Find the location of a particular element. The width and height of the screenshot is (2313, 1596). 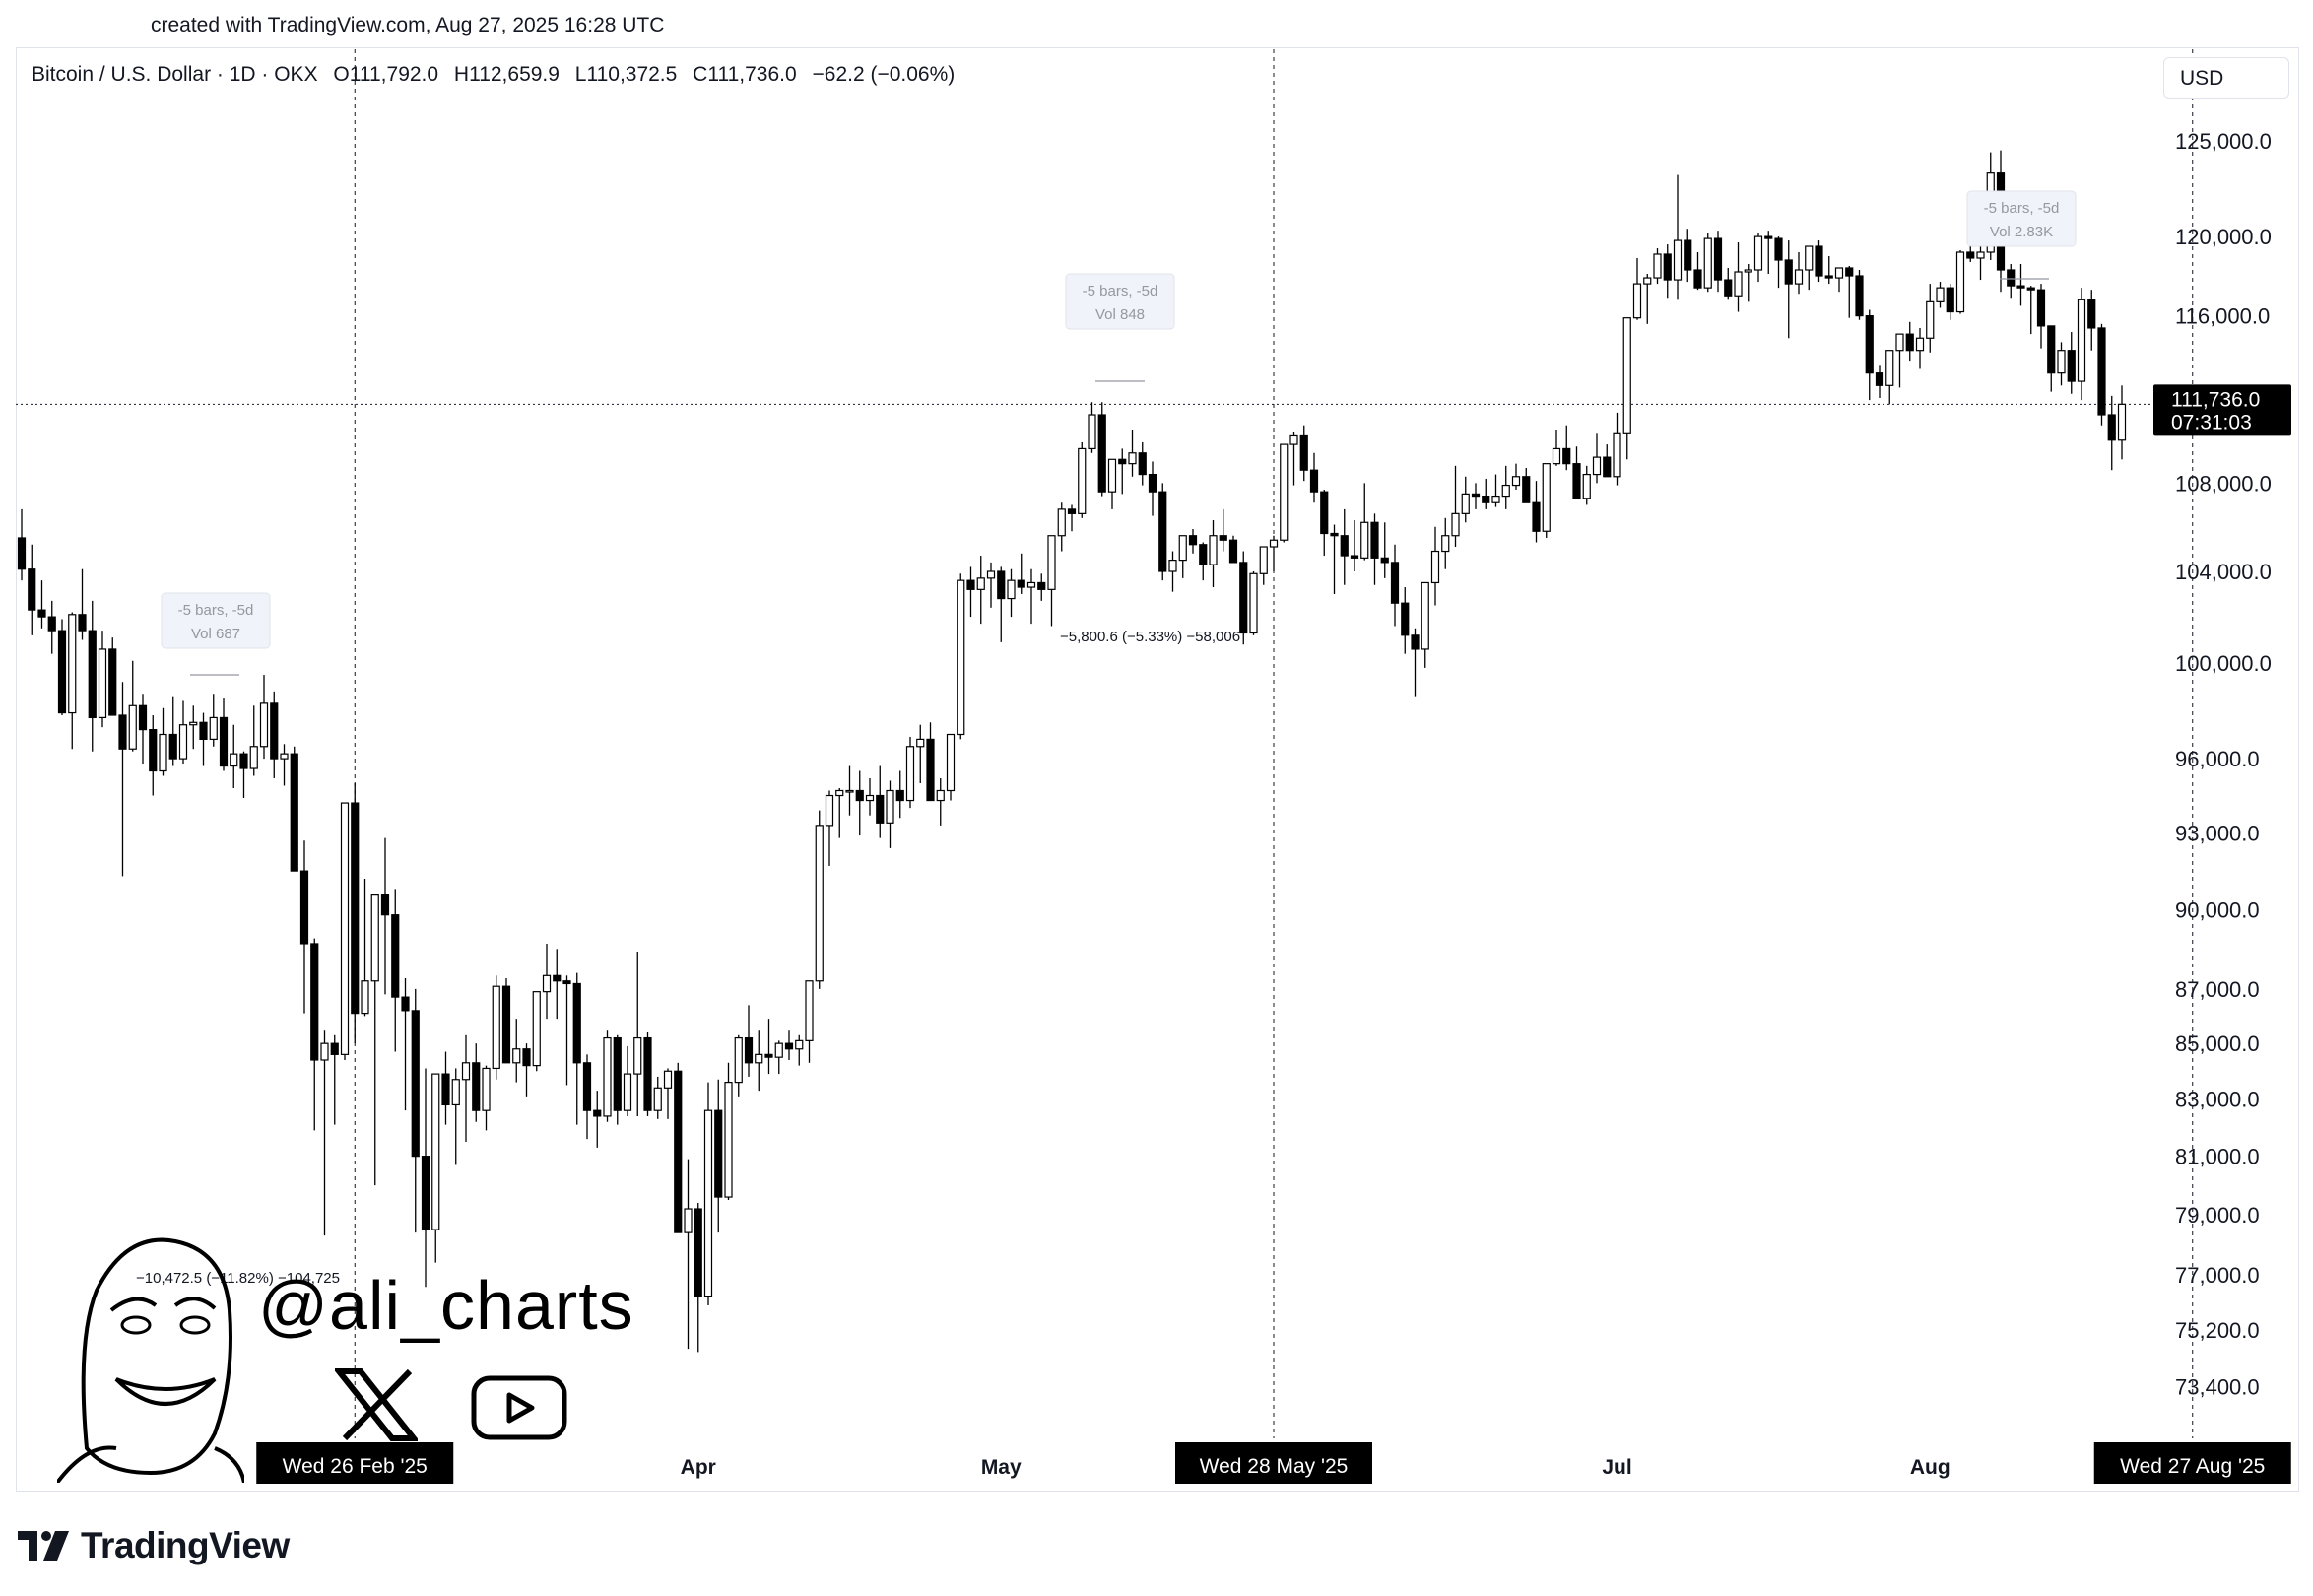

tradingview-logo: TradingView is located at coordinates (154, 1545).